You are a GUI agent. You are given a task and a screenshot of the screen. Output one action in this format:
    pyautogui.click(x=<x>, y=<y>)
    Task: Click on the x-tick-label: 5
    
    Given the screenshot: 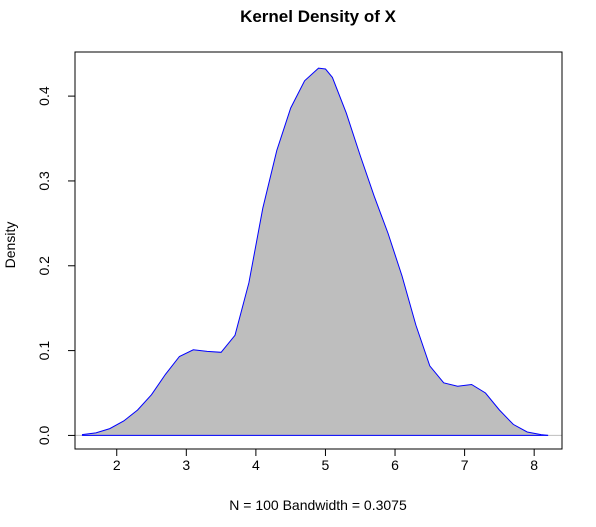 What is the action you would take?
    pyautogui.click(x=326, y=465)
    